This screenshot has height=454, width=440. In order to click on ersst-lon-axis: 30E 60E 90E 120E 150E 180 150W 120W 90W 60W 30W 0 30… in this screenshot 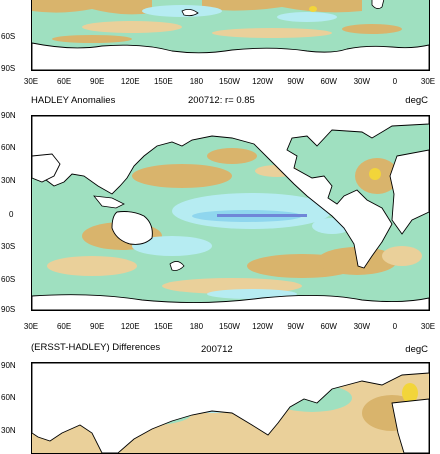, I will do `click(220, 83)`.